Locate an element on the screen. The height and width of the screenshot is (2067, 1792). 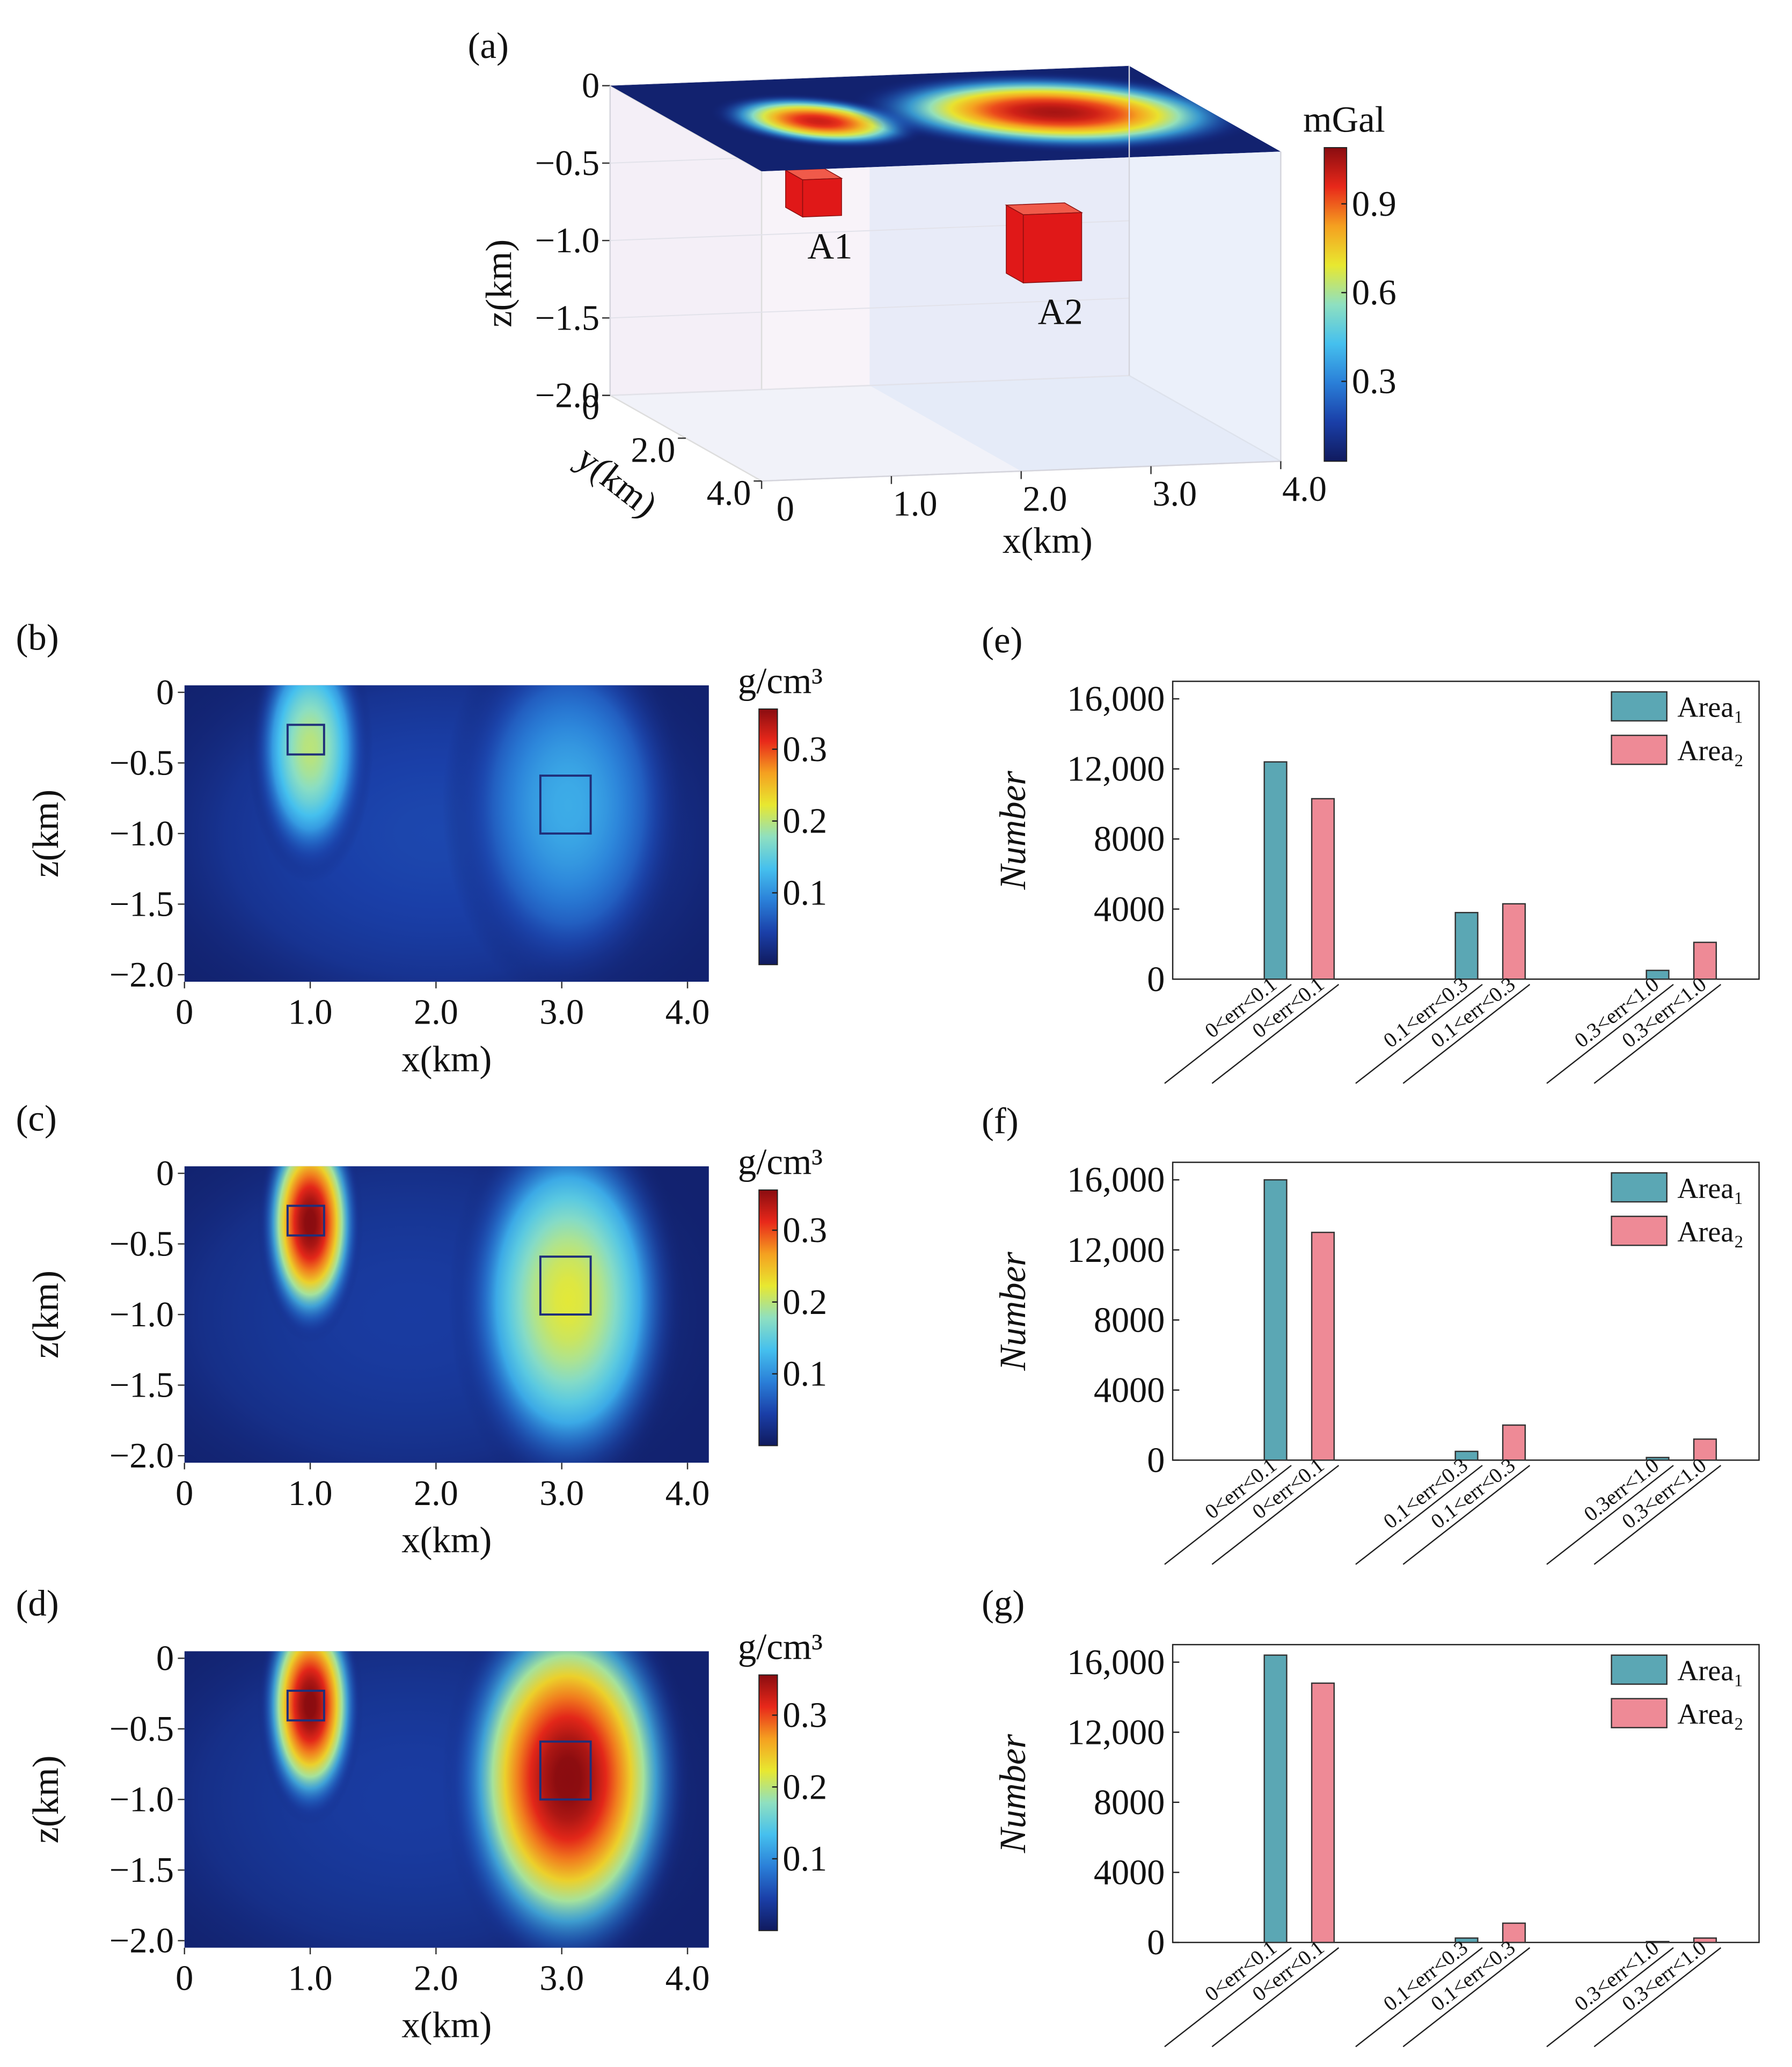
x-tick-label: 1.0 is located at coordinates (310, 1012).